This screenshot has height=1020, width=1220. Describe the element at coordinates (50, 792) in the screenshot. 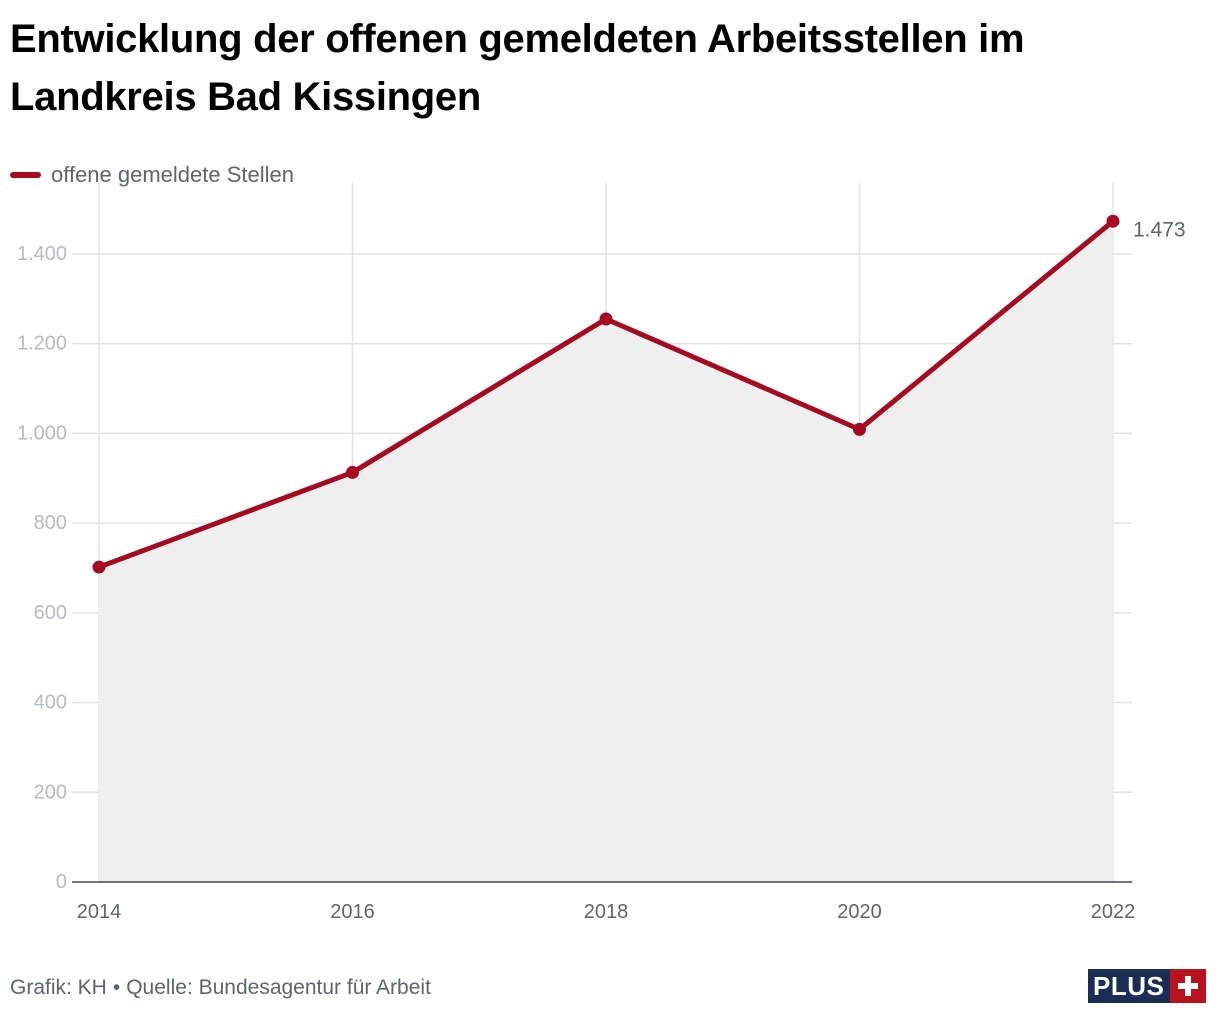

I see `y-tick-label-1: 200` at that location.